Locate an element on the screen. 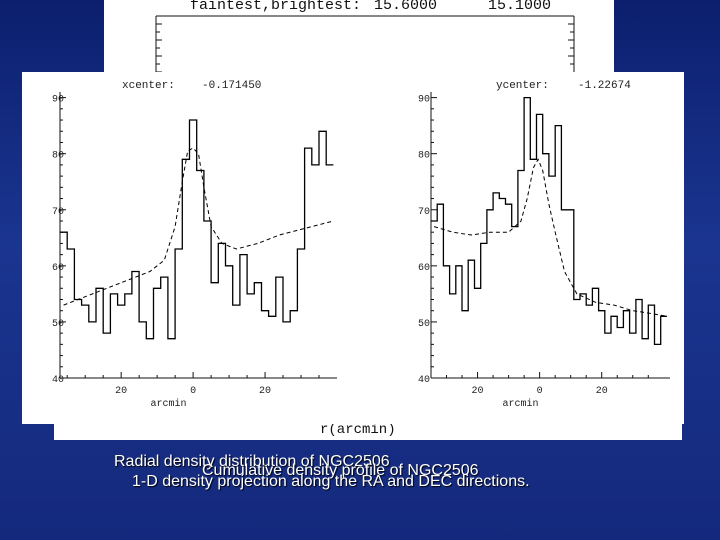 The height and width of the screenshot is (540, 720). back-plot-frame is located at coordinates (365, 47).